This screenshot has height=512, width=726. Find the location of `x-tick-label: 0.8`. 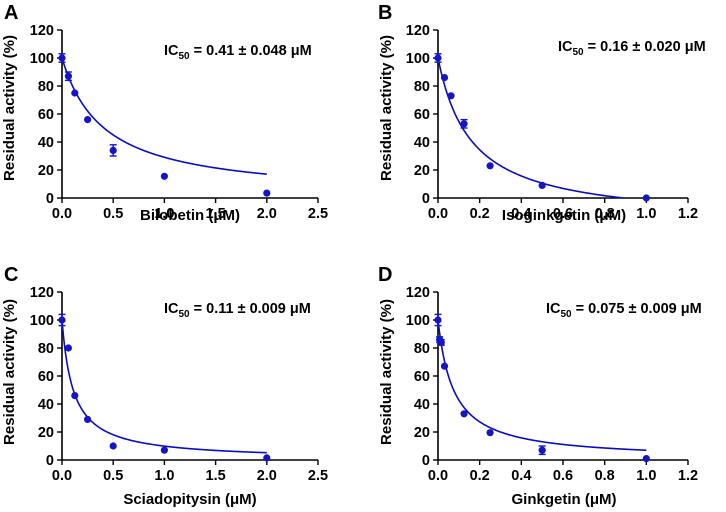

x-tick-label: 0.8 is located at coordinates (605, 214).